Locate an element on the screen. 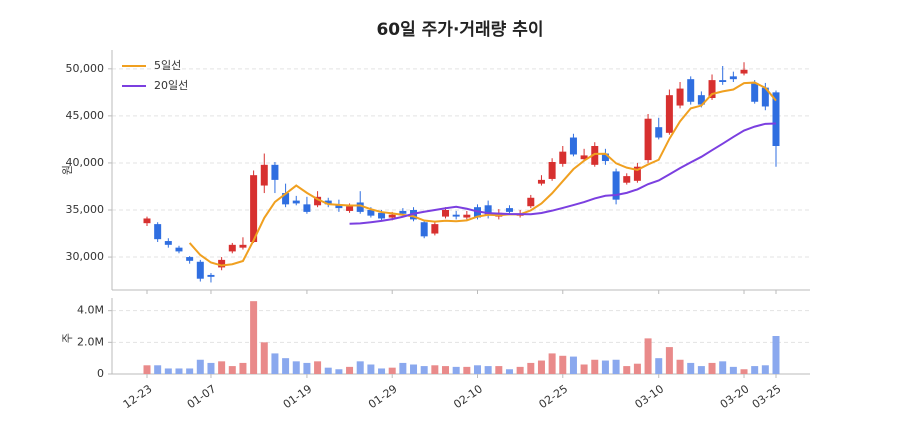  x-tick-label: 01-19 is located at coordinates (298, 396).